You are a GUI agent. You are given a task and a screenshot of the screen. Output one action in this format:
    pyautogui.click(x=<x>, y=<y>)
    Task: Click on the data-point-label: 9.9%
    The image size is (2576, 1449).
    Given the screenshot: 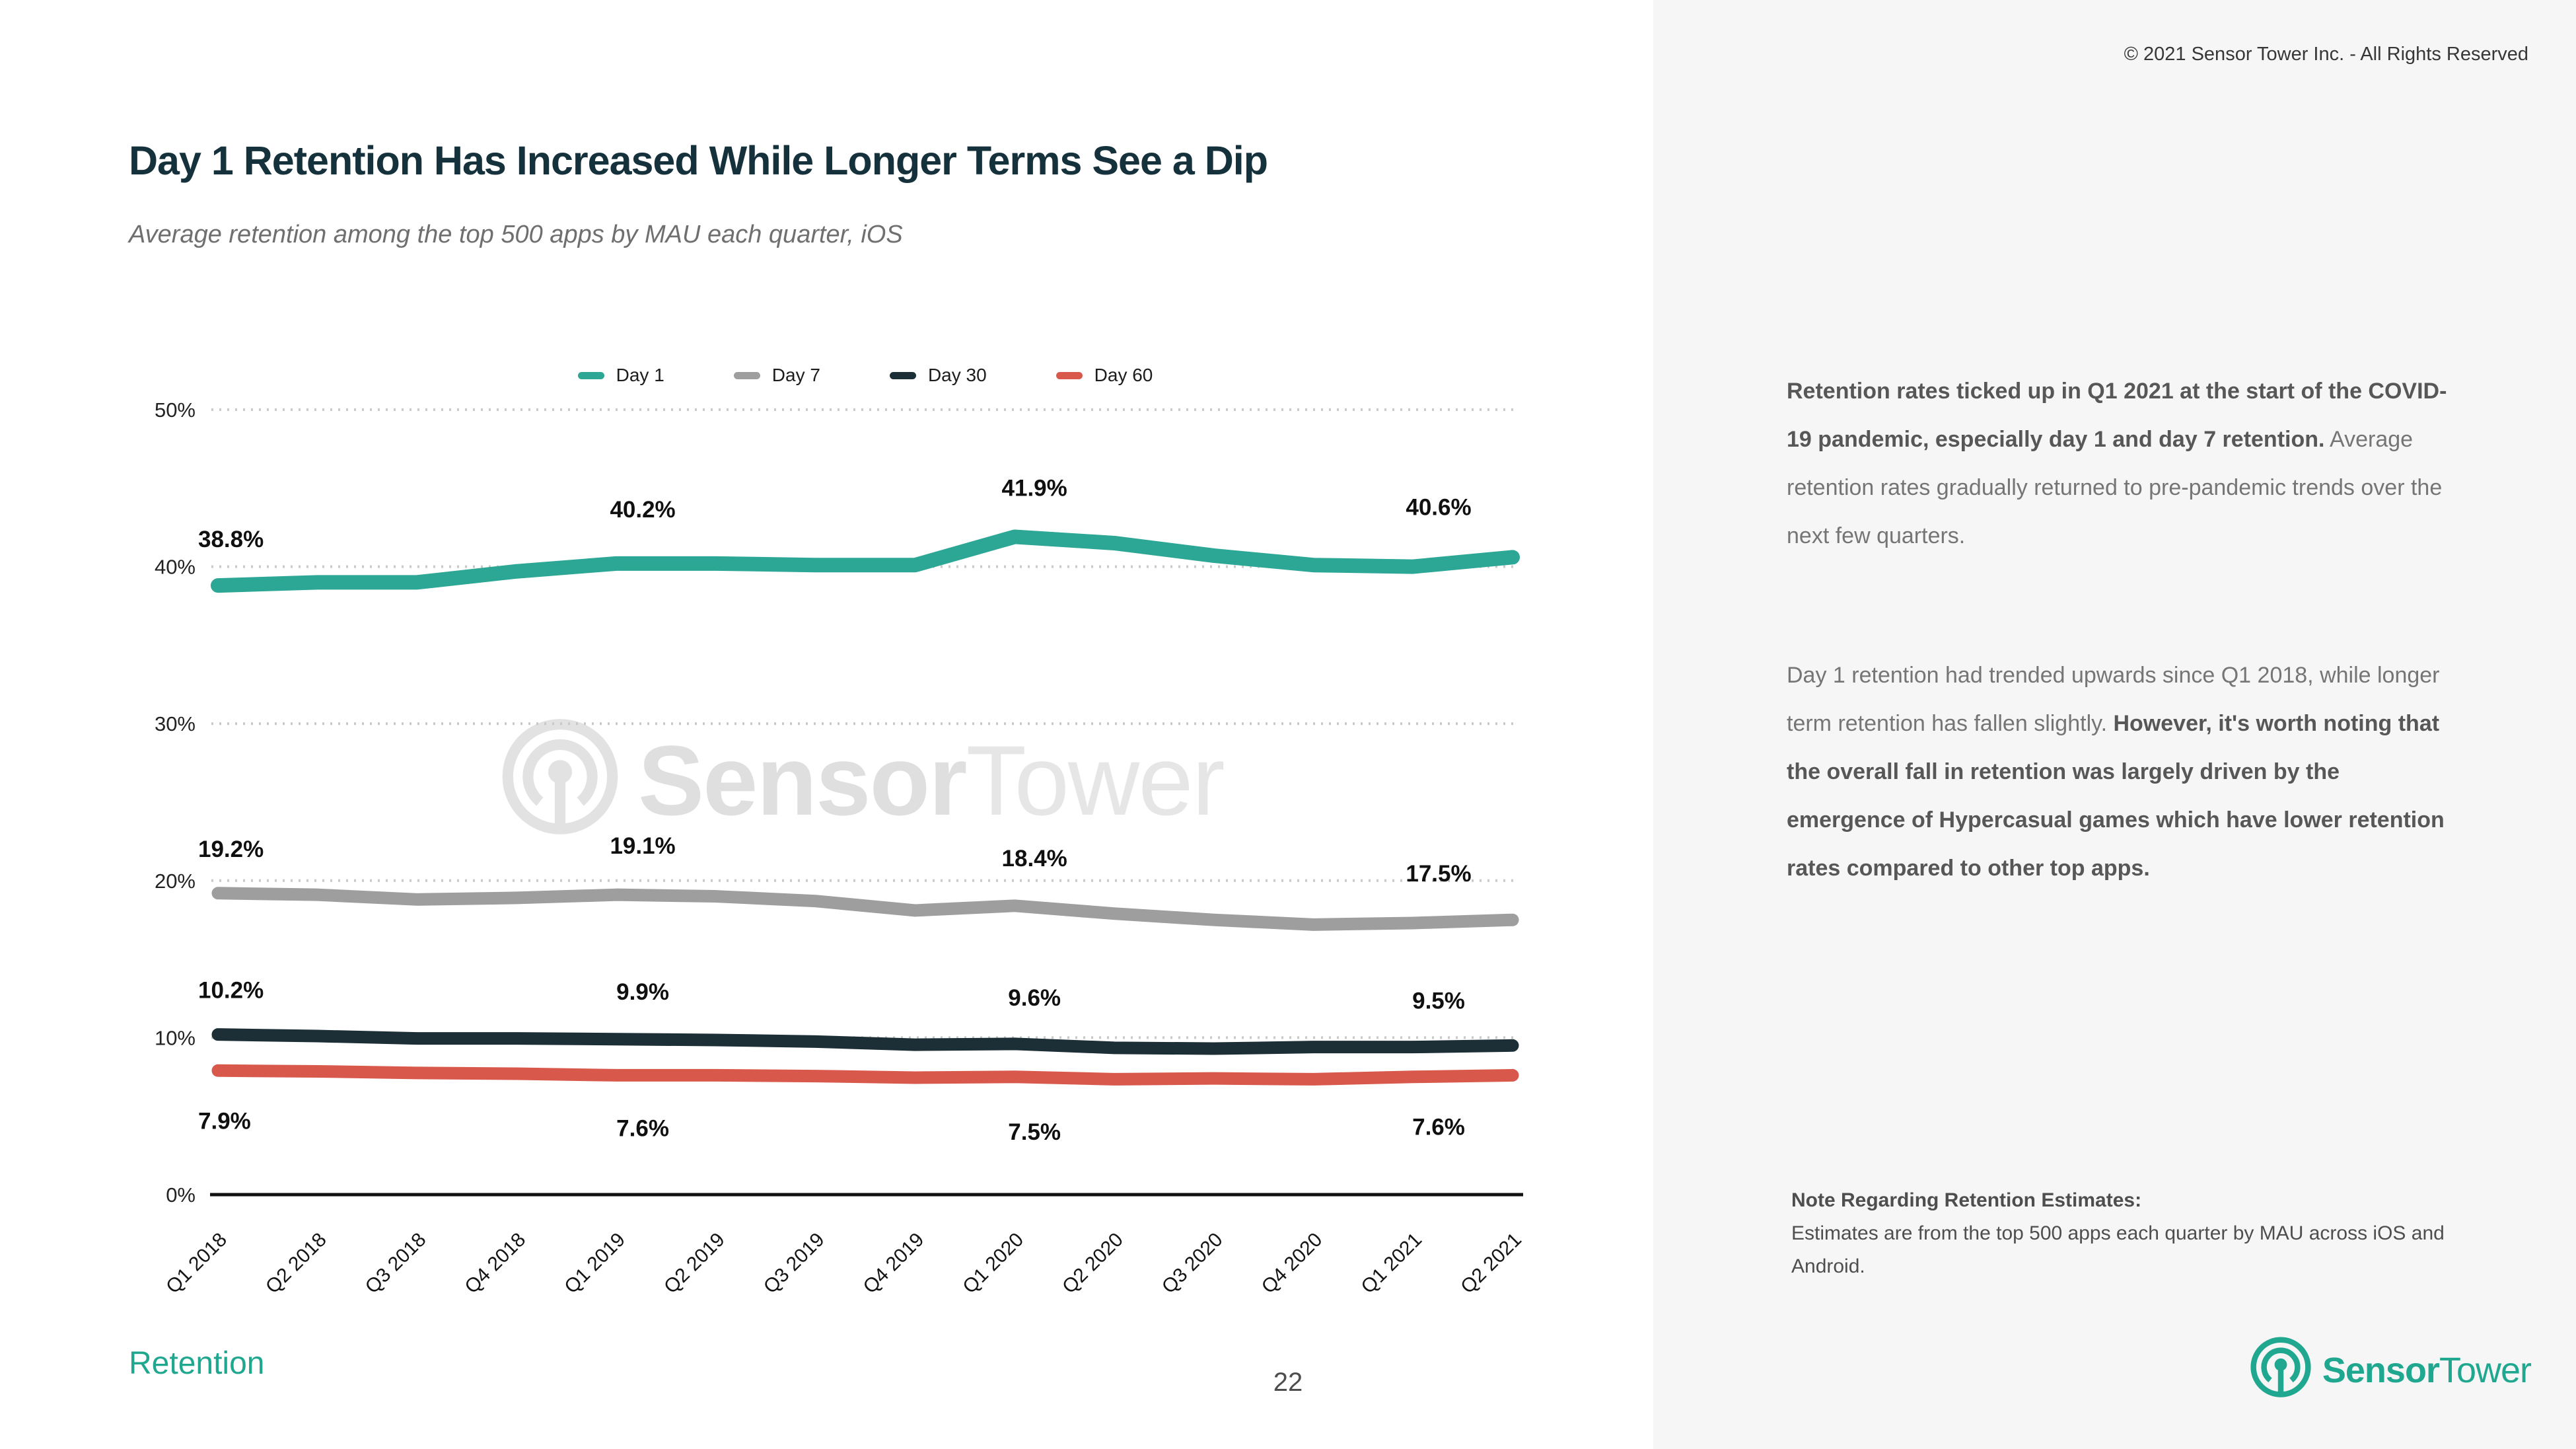 What is the action you would take?
    pyautogui.click(x=643, y=992)
    